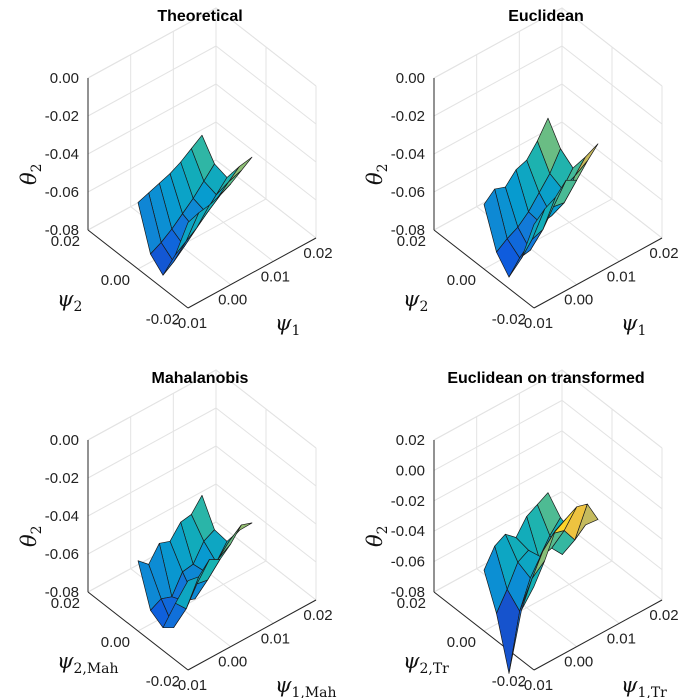 This screenshot has height=698, width=693. What do you see at coordinates (200, 378) in the screenshot?
I see `chart-title: Mahalanobis` at bounding box center [200, 378].